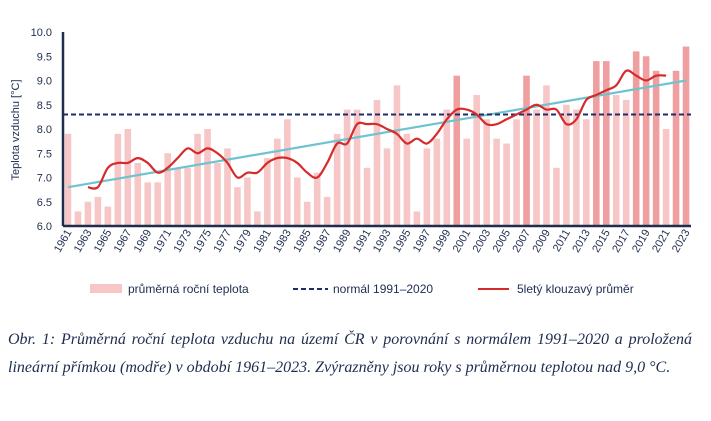 This screenshot has width=711, height=421. What do you see at coordinates (377, 162) in the screenshot?
I see `bar-1992` at bounding box center [377, 162].